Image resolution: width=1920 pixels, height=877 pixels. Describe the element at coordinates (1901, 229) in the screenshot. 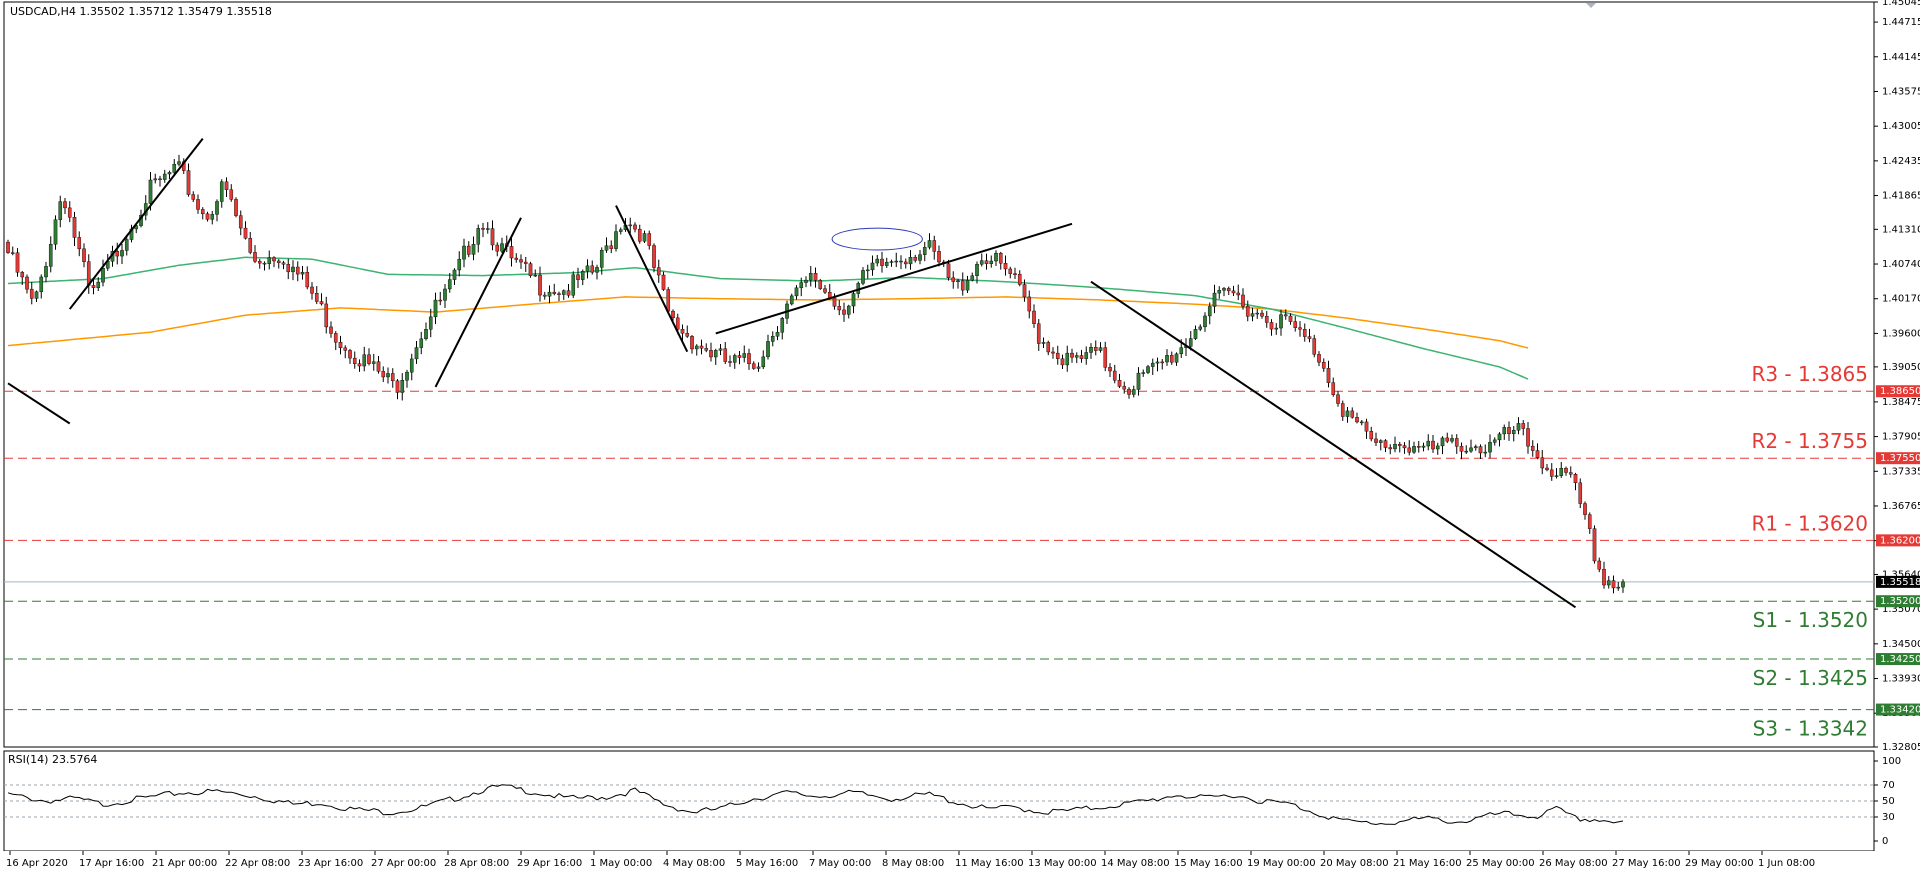

I see `price-axis-label: 1.41310` at that location.